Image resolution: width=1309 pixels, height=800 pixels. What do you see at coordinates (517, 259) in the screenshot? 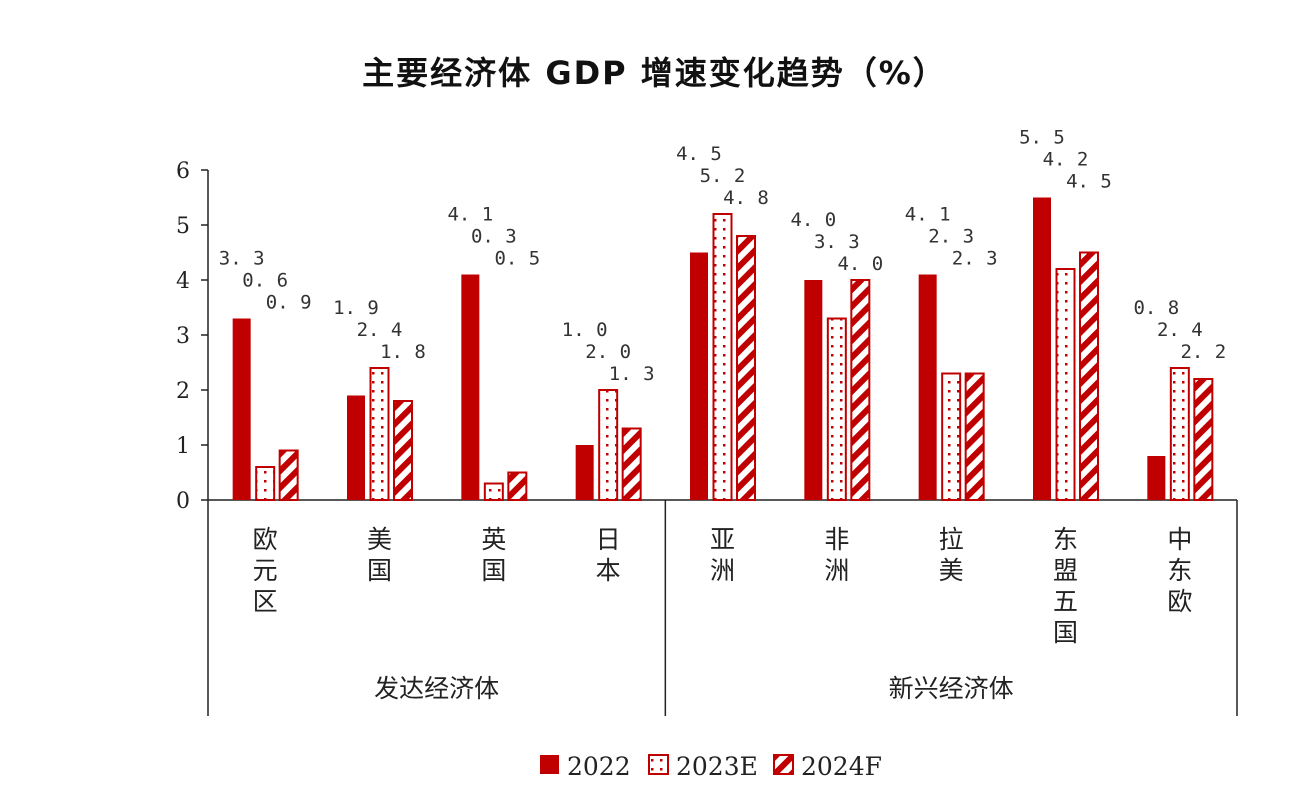
I see `data-label: 0. 5` at bounding box center [517, 259].